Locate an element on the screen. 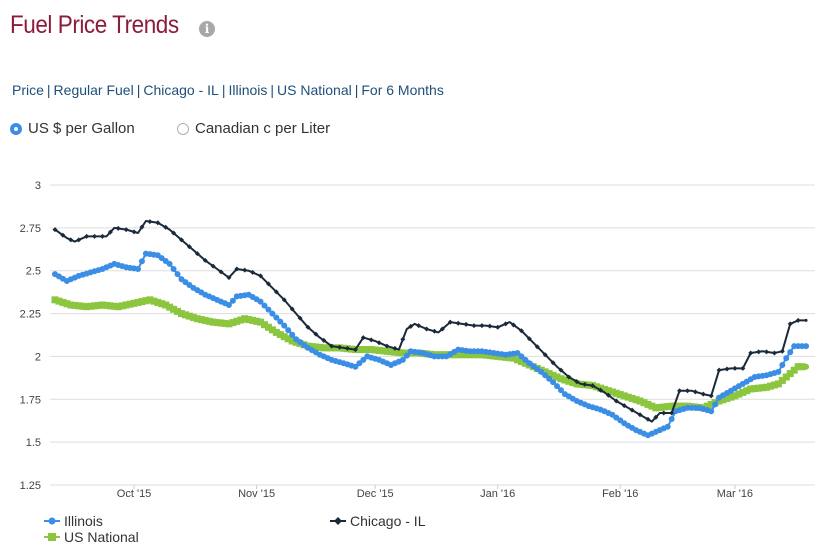 This screenshot has height=557, width=840. legend-line-illinois-icon is located at coordinates (52, 521).